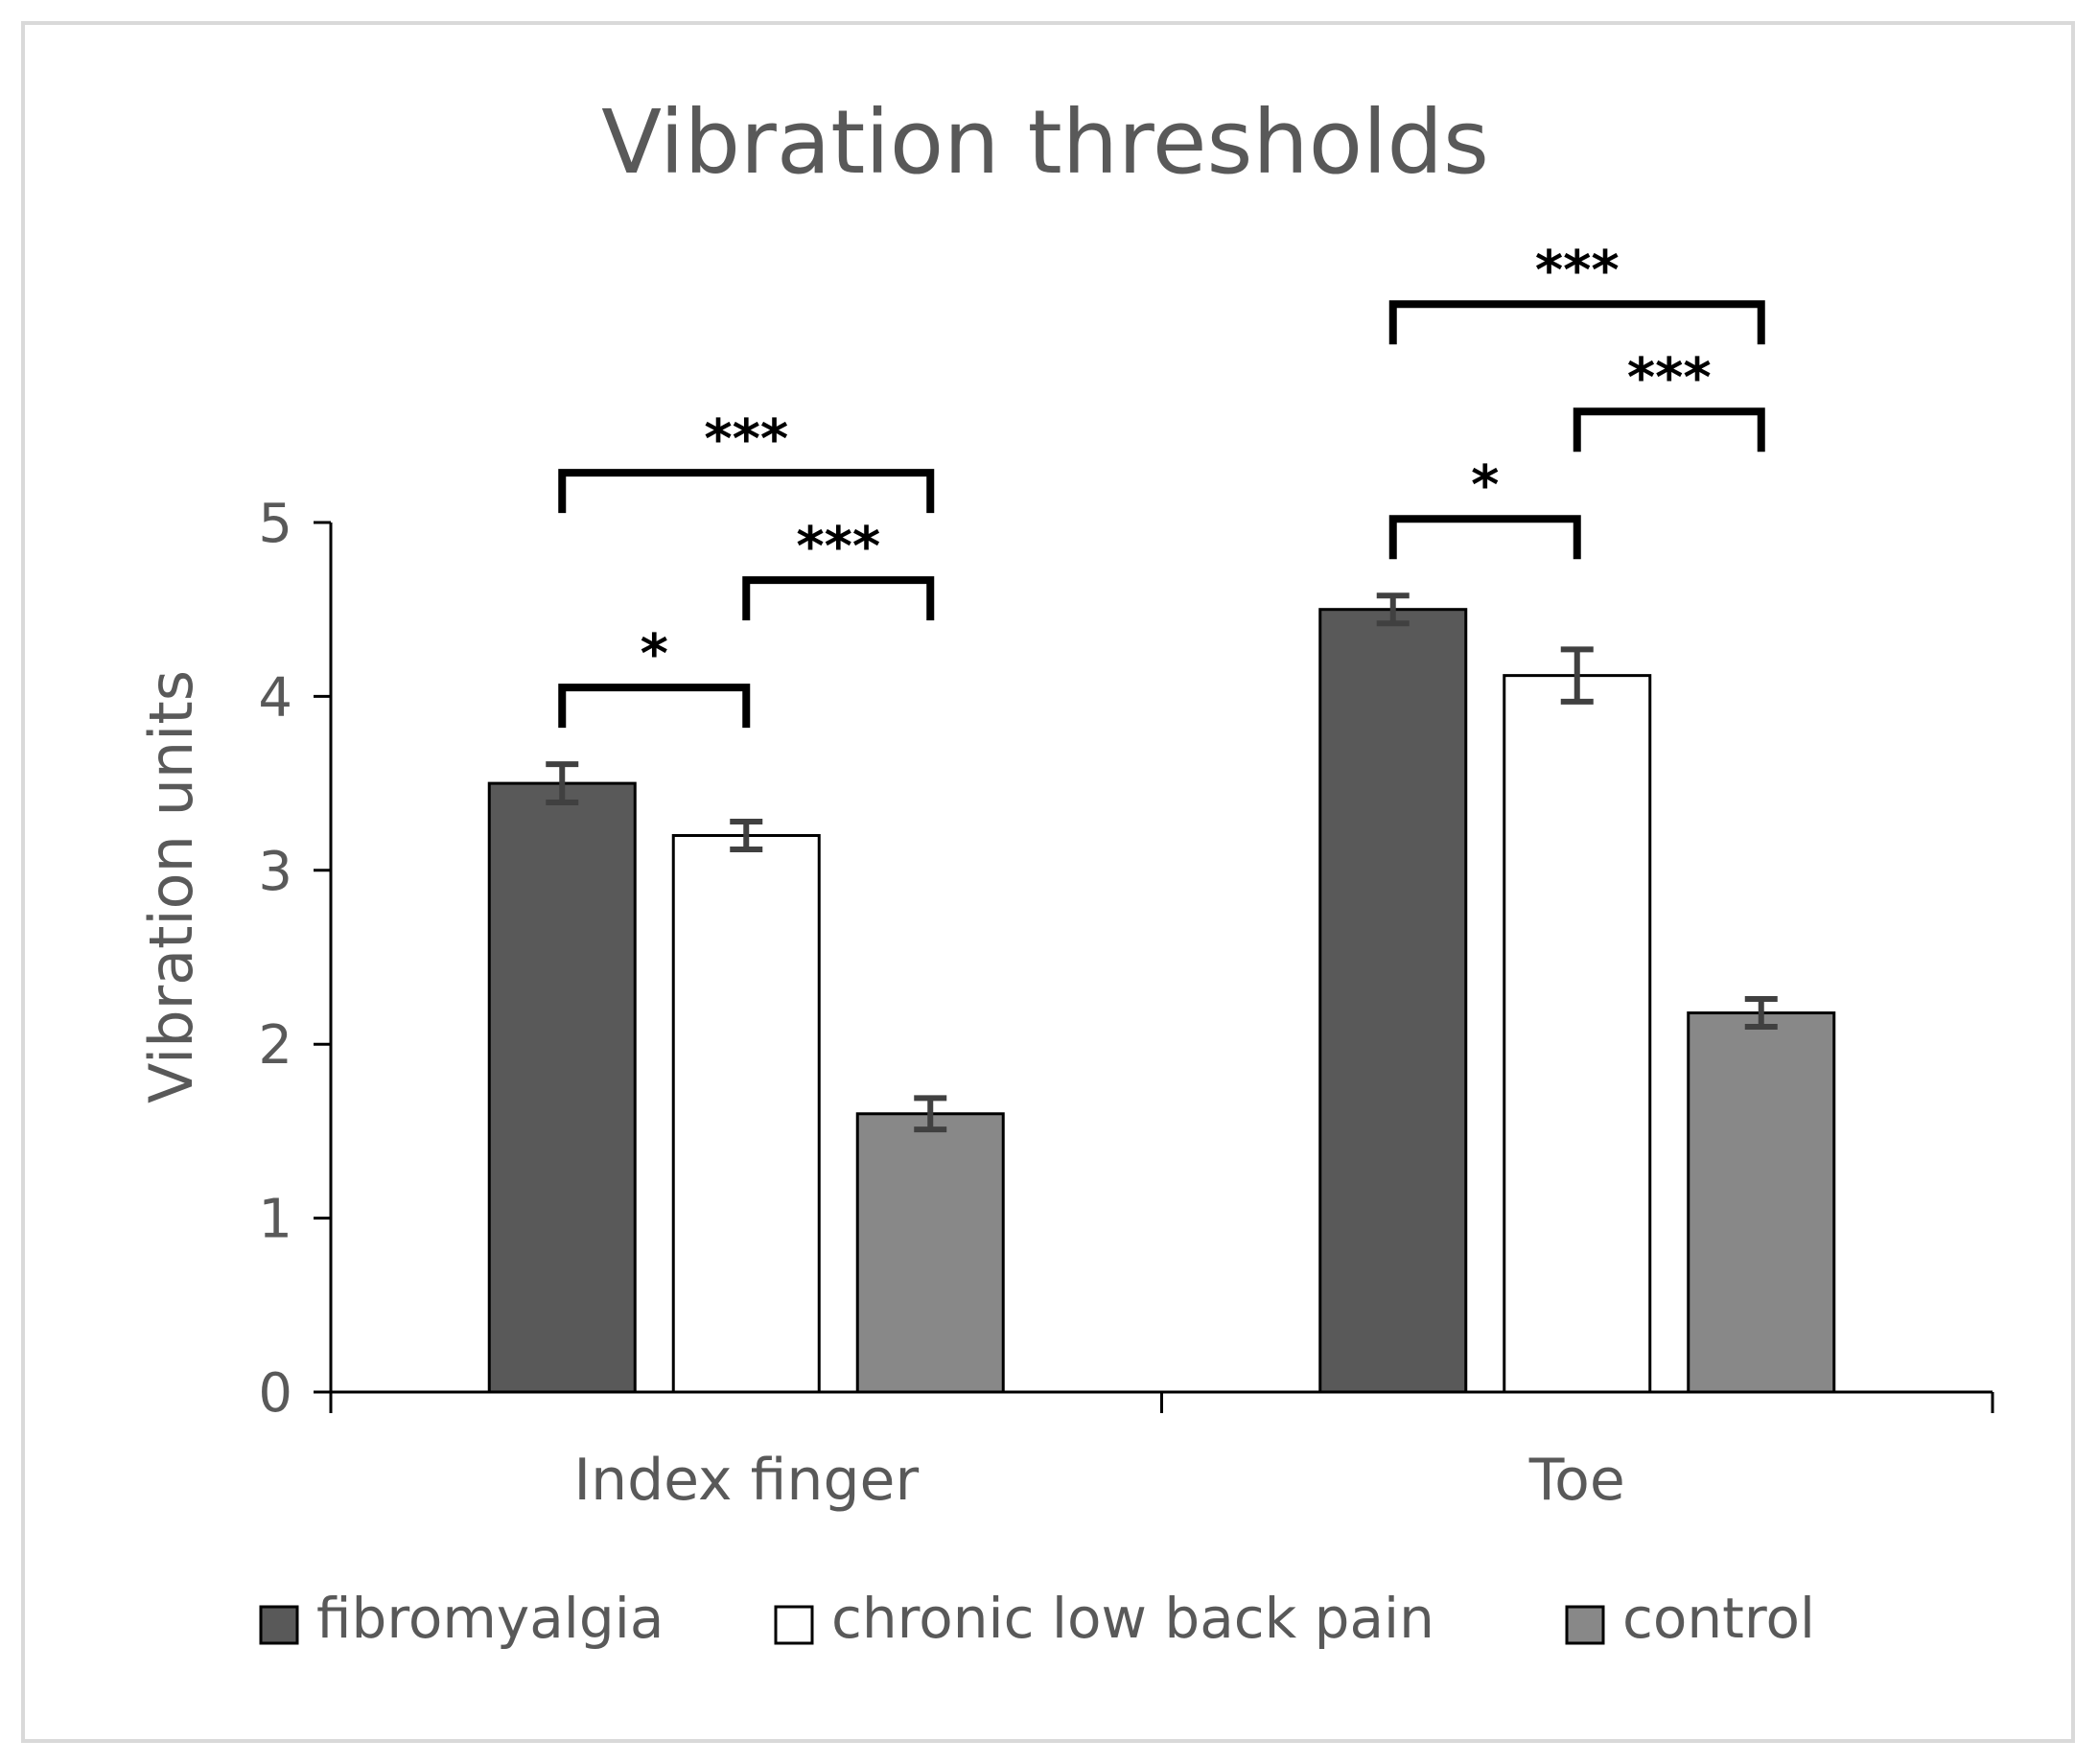  I want to click on legend: fibromyalgia chronic low back pain control, so click(1037, 1618).